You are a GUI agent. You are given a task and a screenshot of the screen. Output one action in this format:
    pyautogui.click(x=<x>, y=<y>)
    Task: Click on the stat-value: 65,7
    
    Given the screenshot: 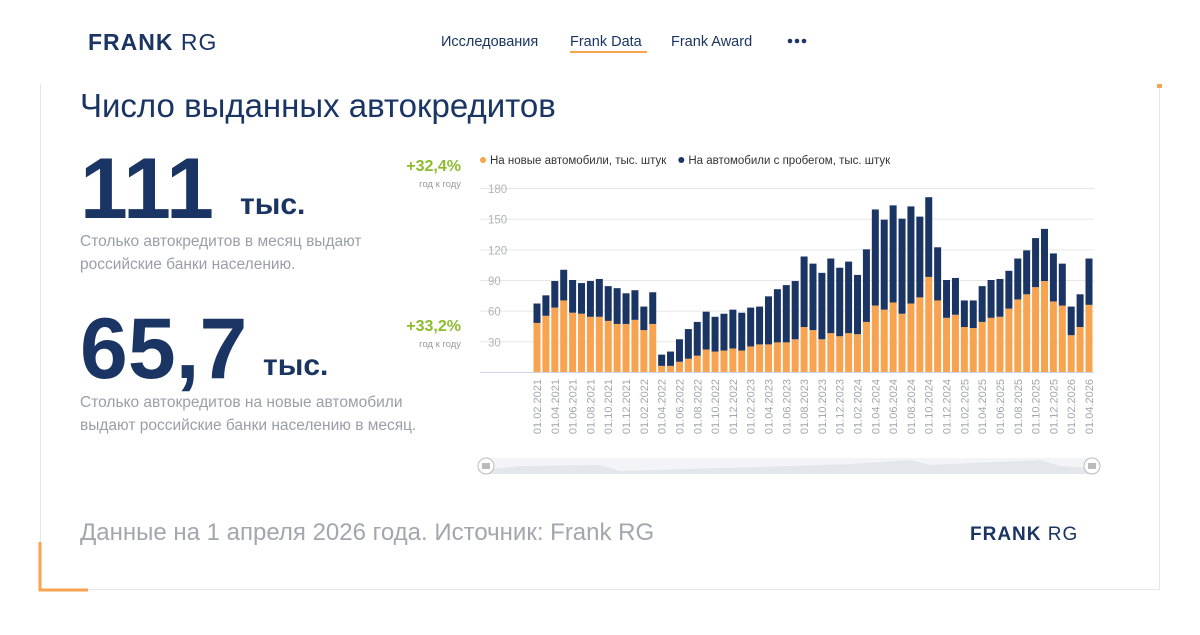 What is the action you would take?
    pyautogui.click(x=163, y=349)
    